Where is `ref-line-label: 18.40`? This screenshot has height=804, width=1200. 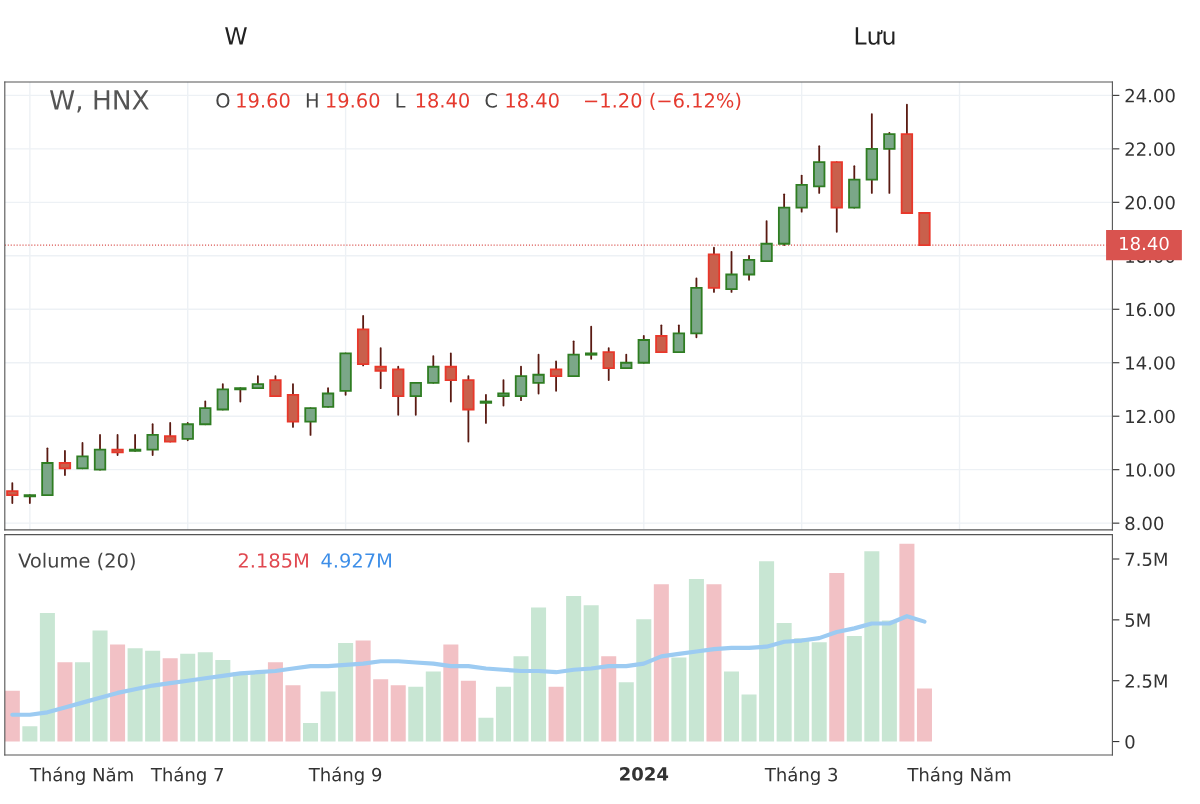 ref-line-label: 18.40 is located at coordinates (1144, 243).